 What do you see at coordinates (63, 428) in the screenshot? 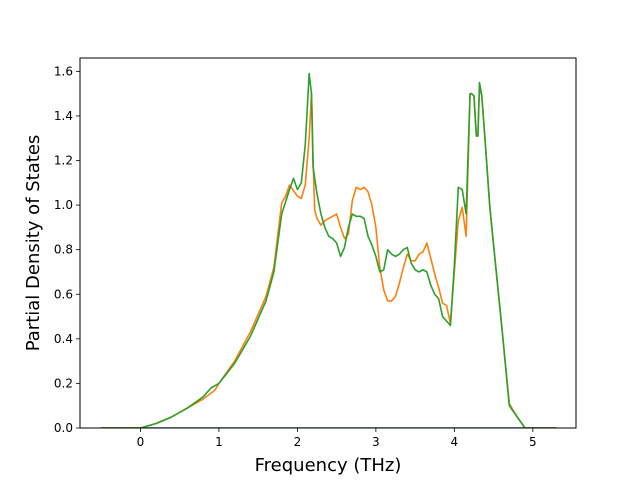
I see `y-tick-label: 0.0` at bounding box center [63, 428].